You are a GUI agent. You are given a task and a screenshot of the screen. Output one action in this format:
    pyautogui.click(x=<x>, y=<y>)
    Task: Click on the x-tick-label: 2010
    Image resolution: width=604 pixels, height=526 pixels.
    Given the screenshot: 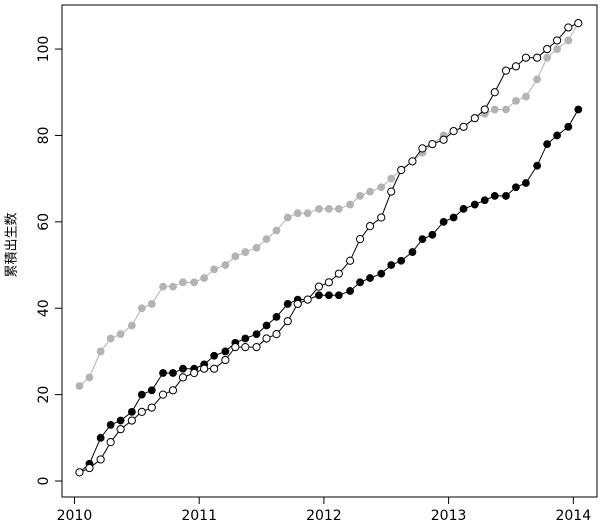 What is the action you would take?
    pyautogui.click(x=75, y=516)
    